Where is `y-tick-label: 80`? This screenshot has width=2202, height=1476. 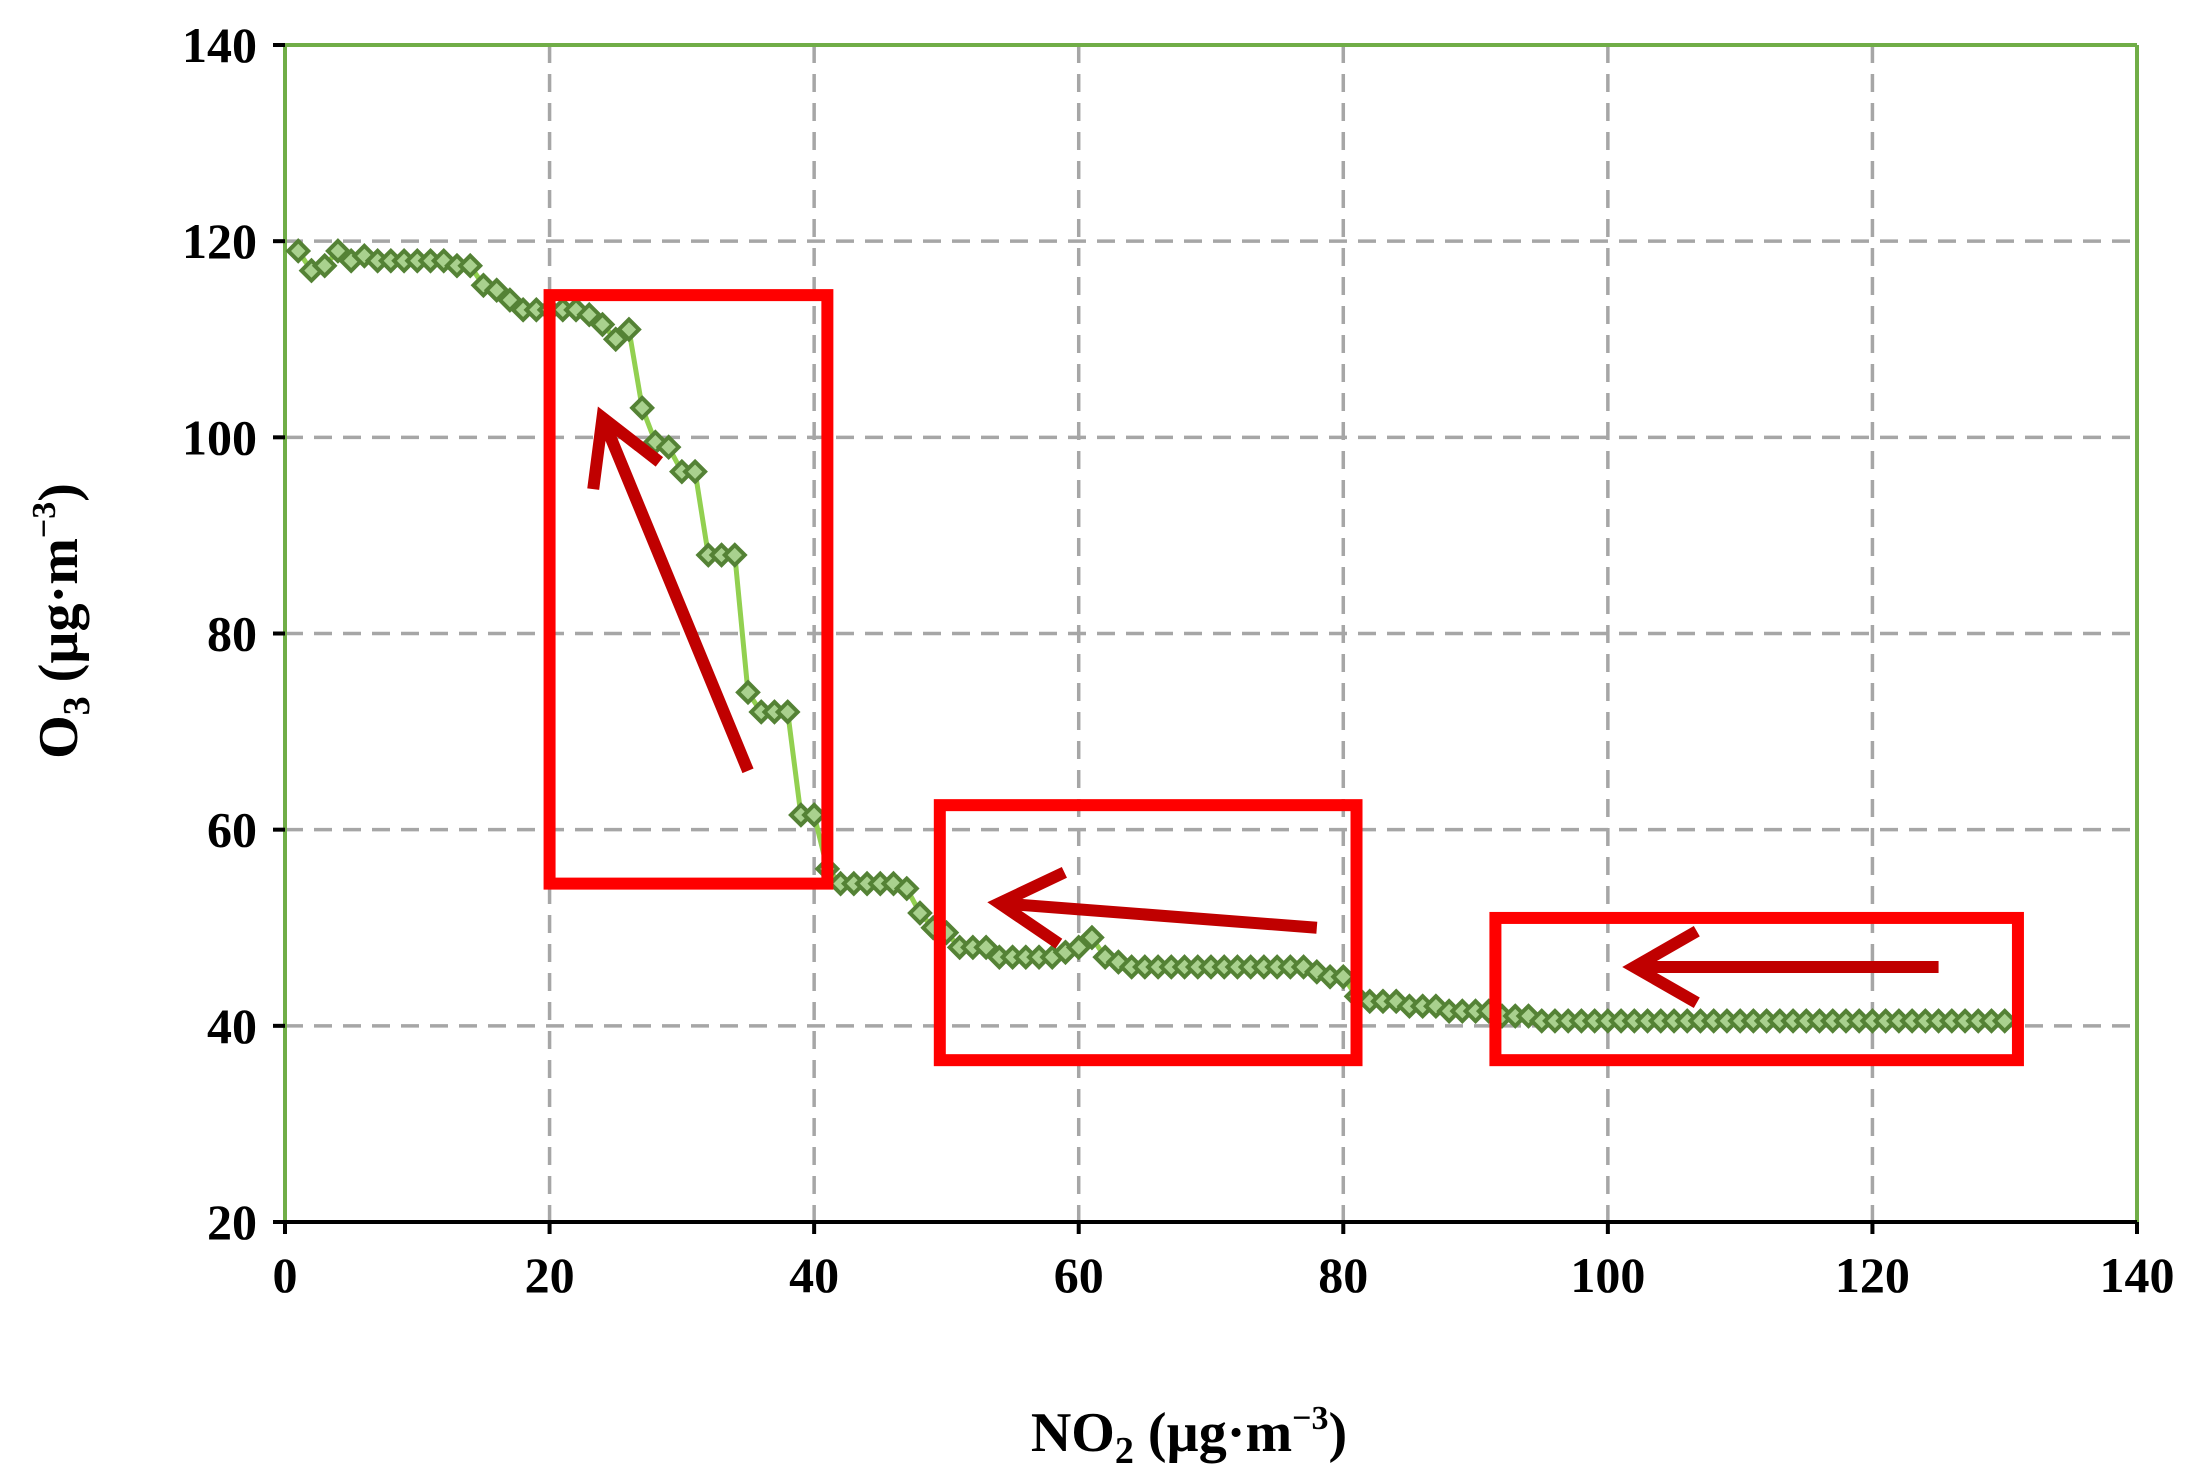 y-tick-label: 80 is located at coordinates (232, 634).